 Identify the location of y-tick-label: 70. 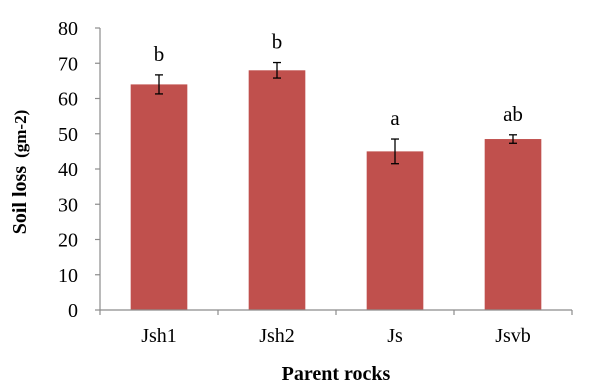
(68, 64).